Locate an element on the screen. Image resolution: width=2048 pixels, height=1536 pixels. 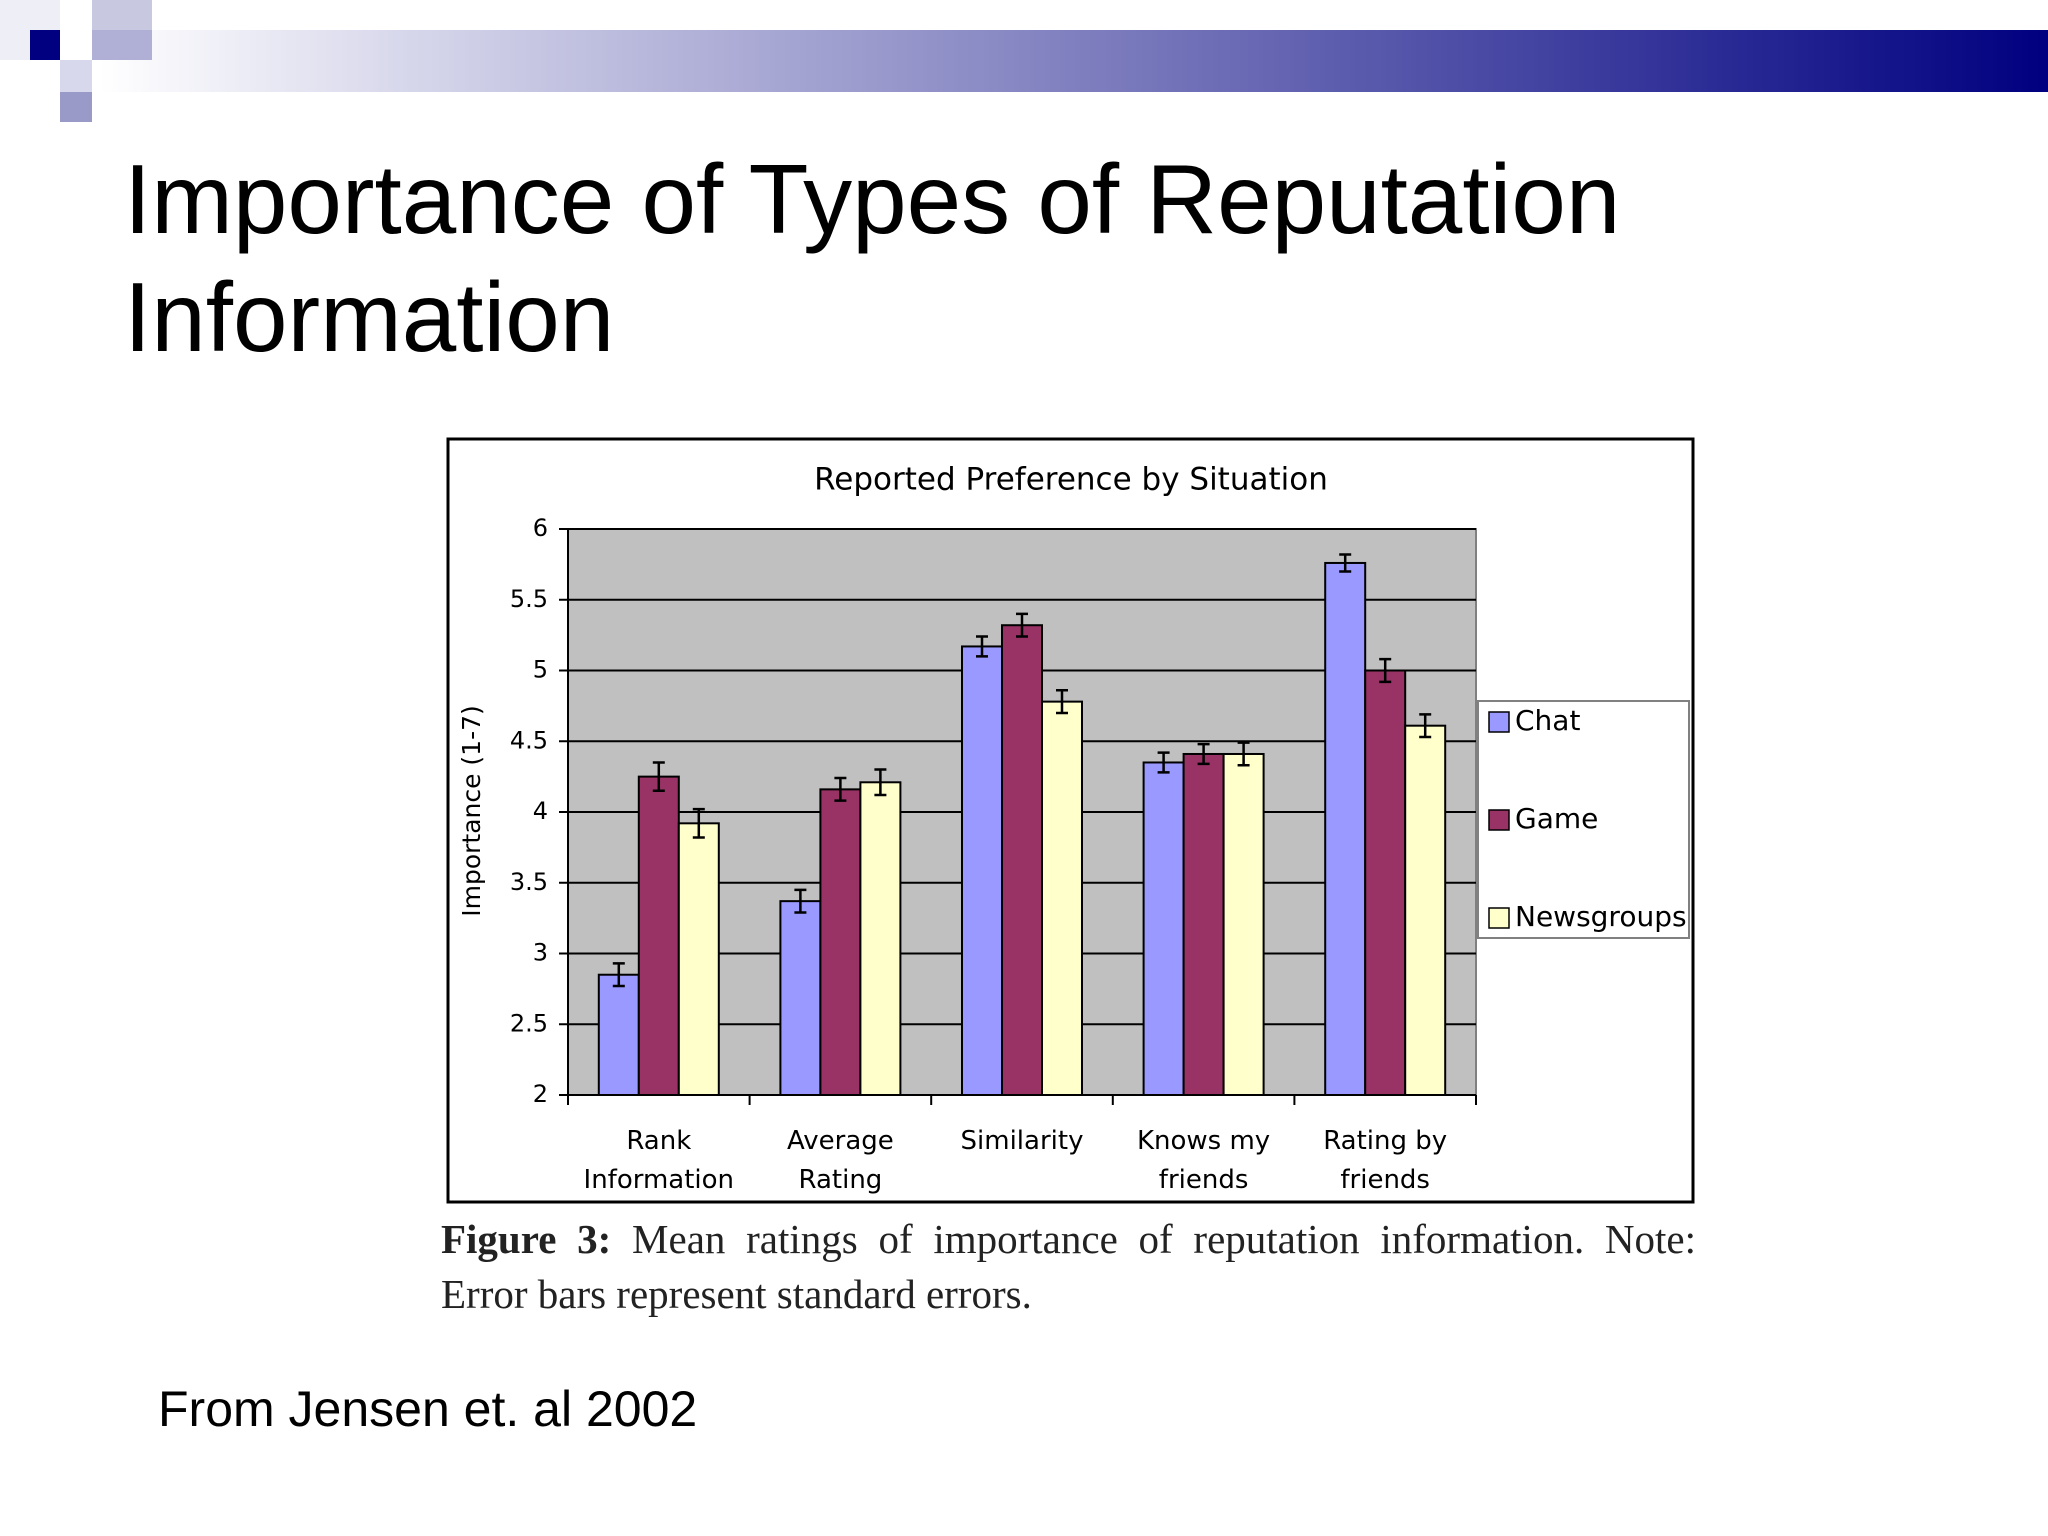
y-axis-label: Importance (1-7) is located at coordinates (471, 811).